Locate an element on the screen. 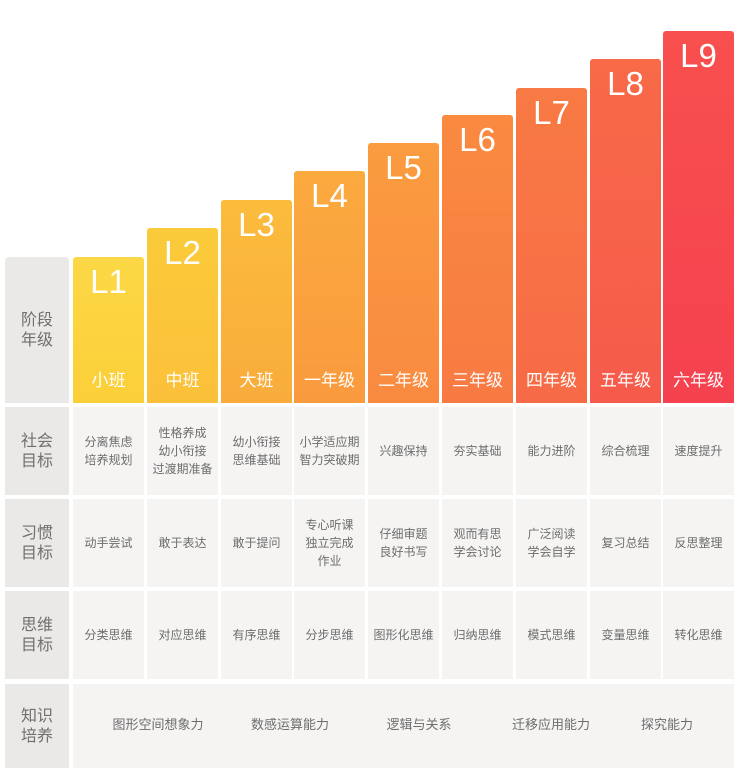 Image resolution: width=739 pixels, height=769 pixels. thinking-goal-cell: 对应思维 is located at coordinates (182, 635).